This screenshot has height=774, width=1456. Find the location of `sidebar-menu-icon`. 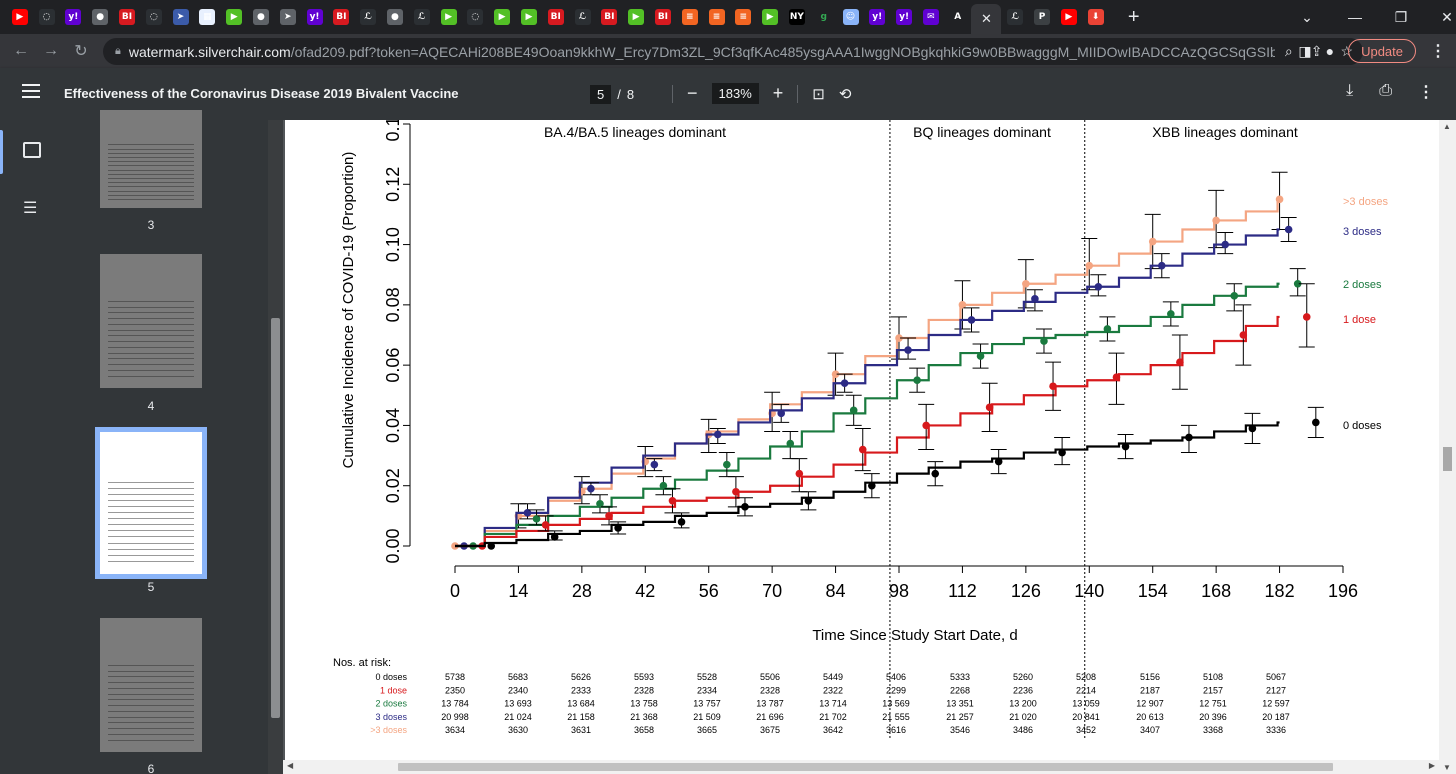

sidebar-menu-icon is located at coordinates (31, 91).